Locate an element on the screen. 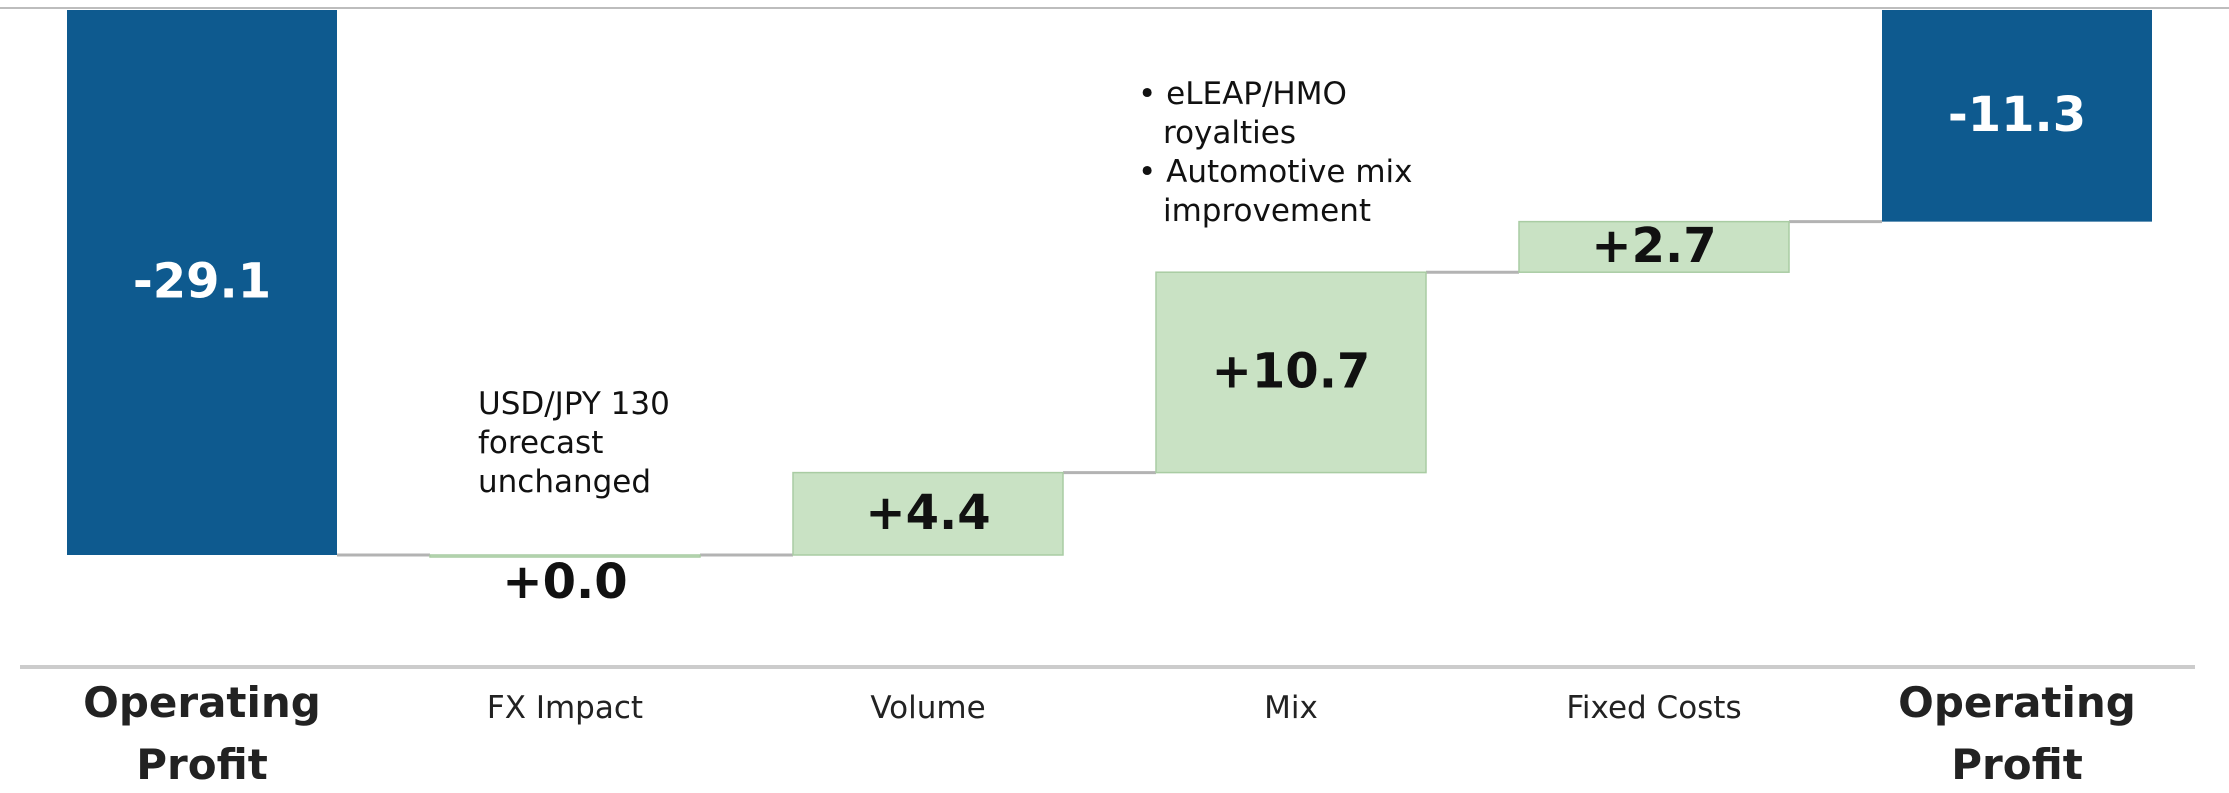  category-label-0: Operating Profit is located at coordinates (202, 733).